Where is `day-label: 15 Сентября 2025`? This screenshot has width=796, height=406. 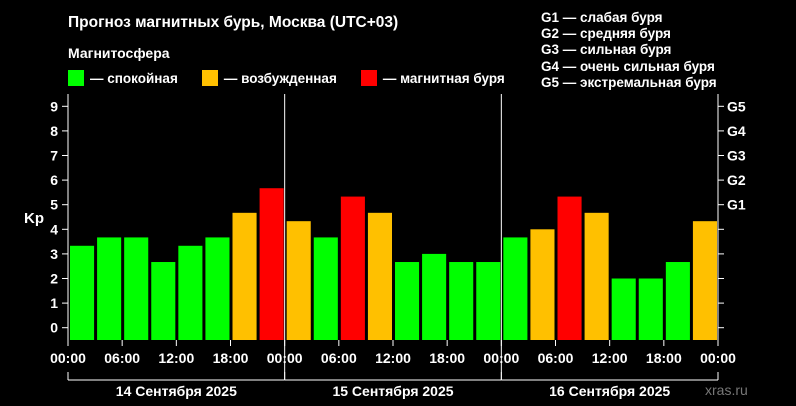
day-label: 15 Сентября 2025 is located at coordinates (392, 391).